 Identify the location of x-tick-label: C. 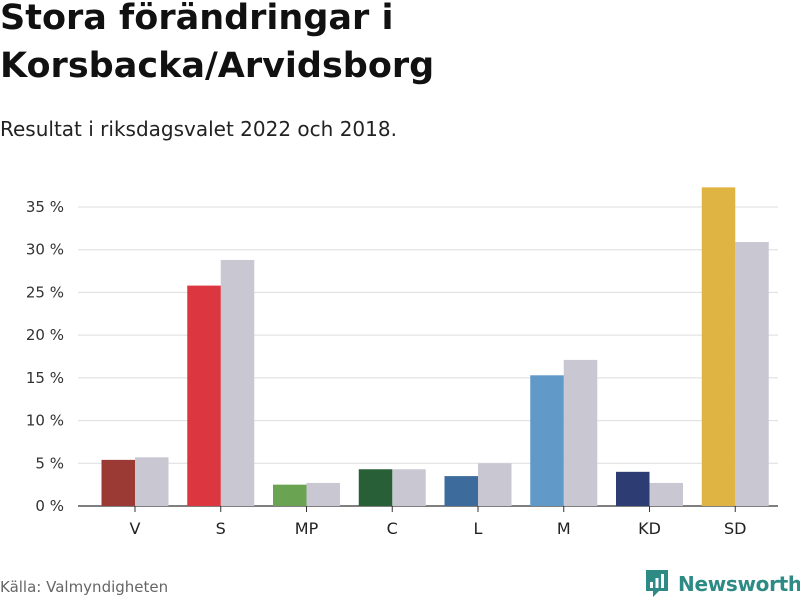
(392, 528).